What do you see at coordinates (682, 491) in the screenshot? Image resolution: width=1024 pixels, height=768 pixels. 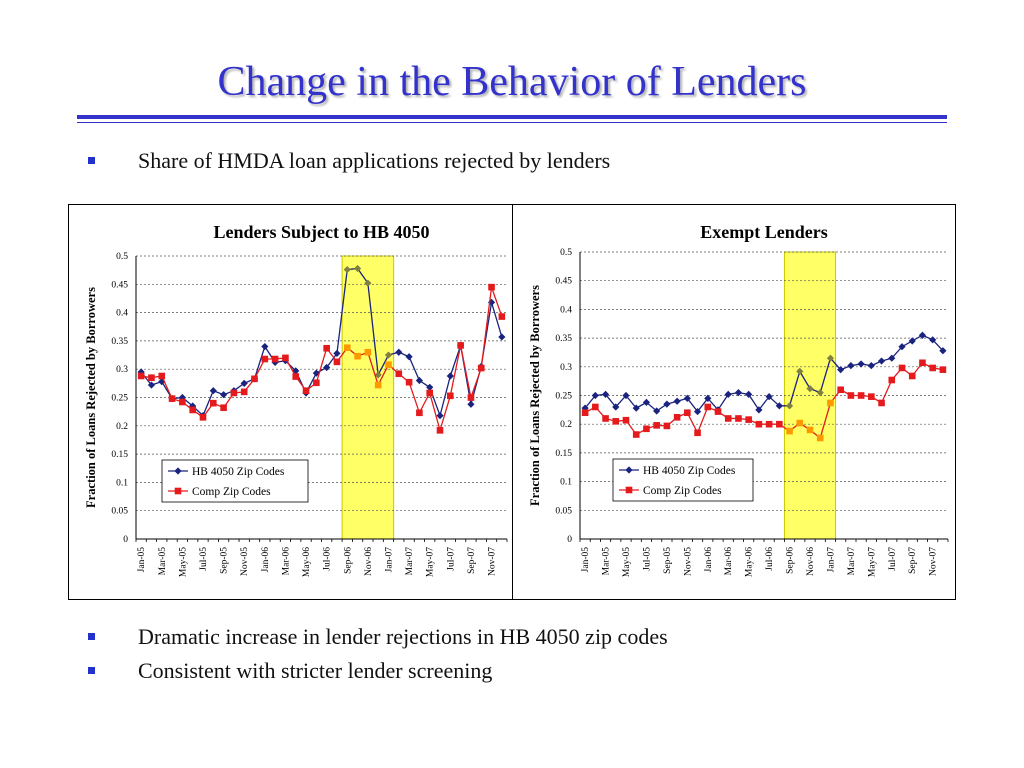 I see `legend-label: Comp Zip Codes` at bounding box center [682, 491].